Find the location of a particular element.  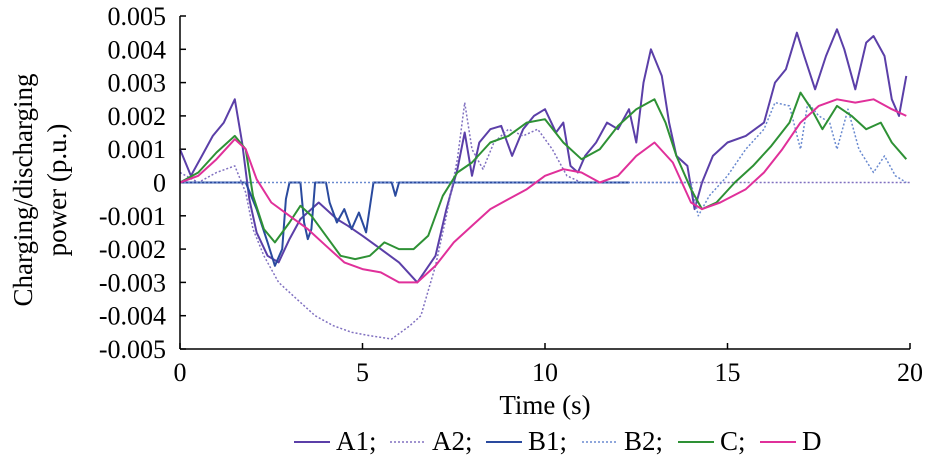

legend: A1; A2; B1; B2; C; D is located at coordinates (558, 441).